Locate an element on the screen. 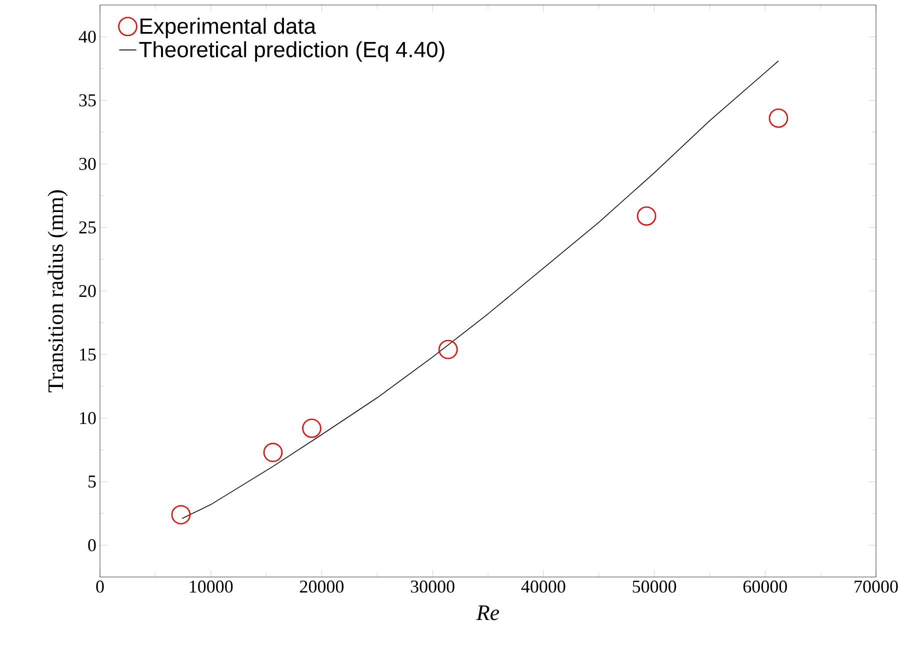 Image resolution: width=909 pixels, height=667 pixels. legend-label: Theoretical prediction (Eq 4.40) is located at coordinates (291, 51).